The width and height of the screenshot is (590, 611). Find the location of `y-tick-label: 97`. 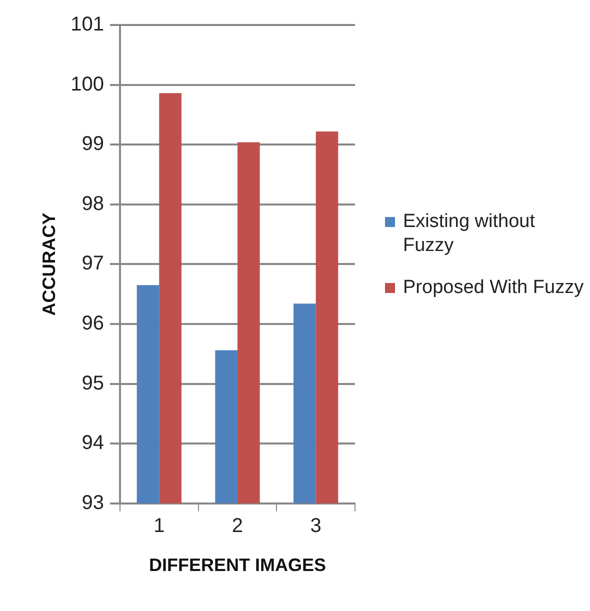

y-tick-label: 97 is located at coordinates (93, 263).